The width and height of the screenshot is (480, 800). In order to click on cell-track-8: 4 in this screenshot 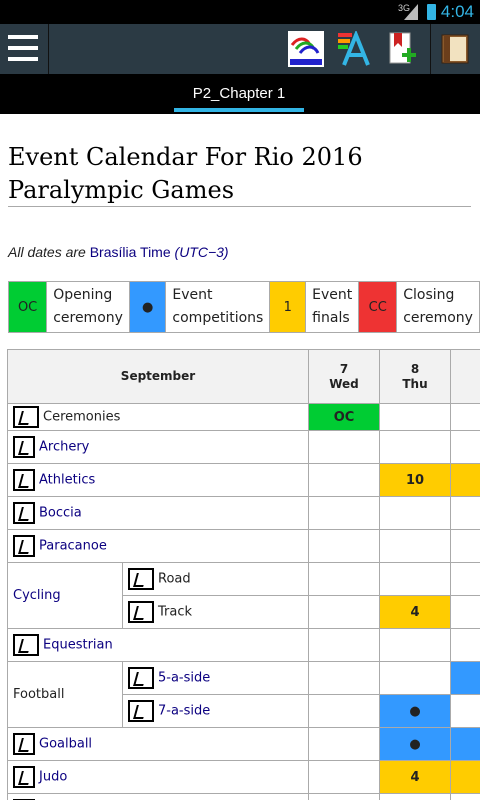, I will do `click(415, 612)`.